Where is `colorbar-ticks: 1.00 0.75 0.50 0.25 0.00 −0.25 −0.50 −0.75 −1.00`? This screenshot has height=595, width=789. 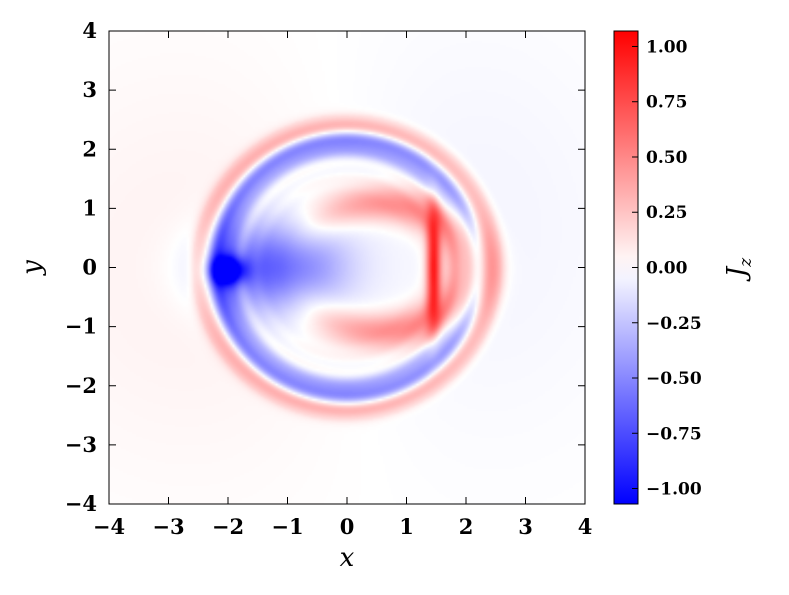 colorbar-ticks: 1.00 0.75 0.50 0.25 0.00 −0.25 −0.50 −0.75 −1.00 is located at coordinates (667, 268).